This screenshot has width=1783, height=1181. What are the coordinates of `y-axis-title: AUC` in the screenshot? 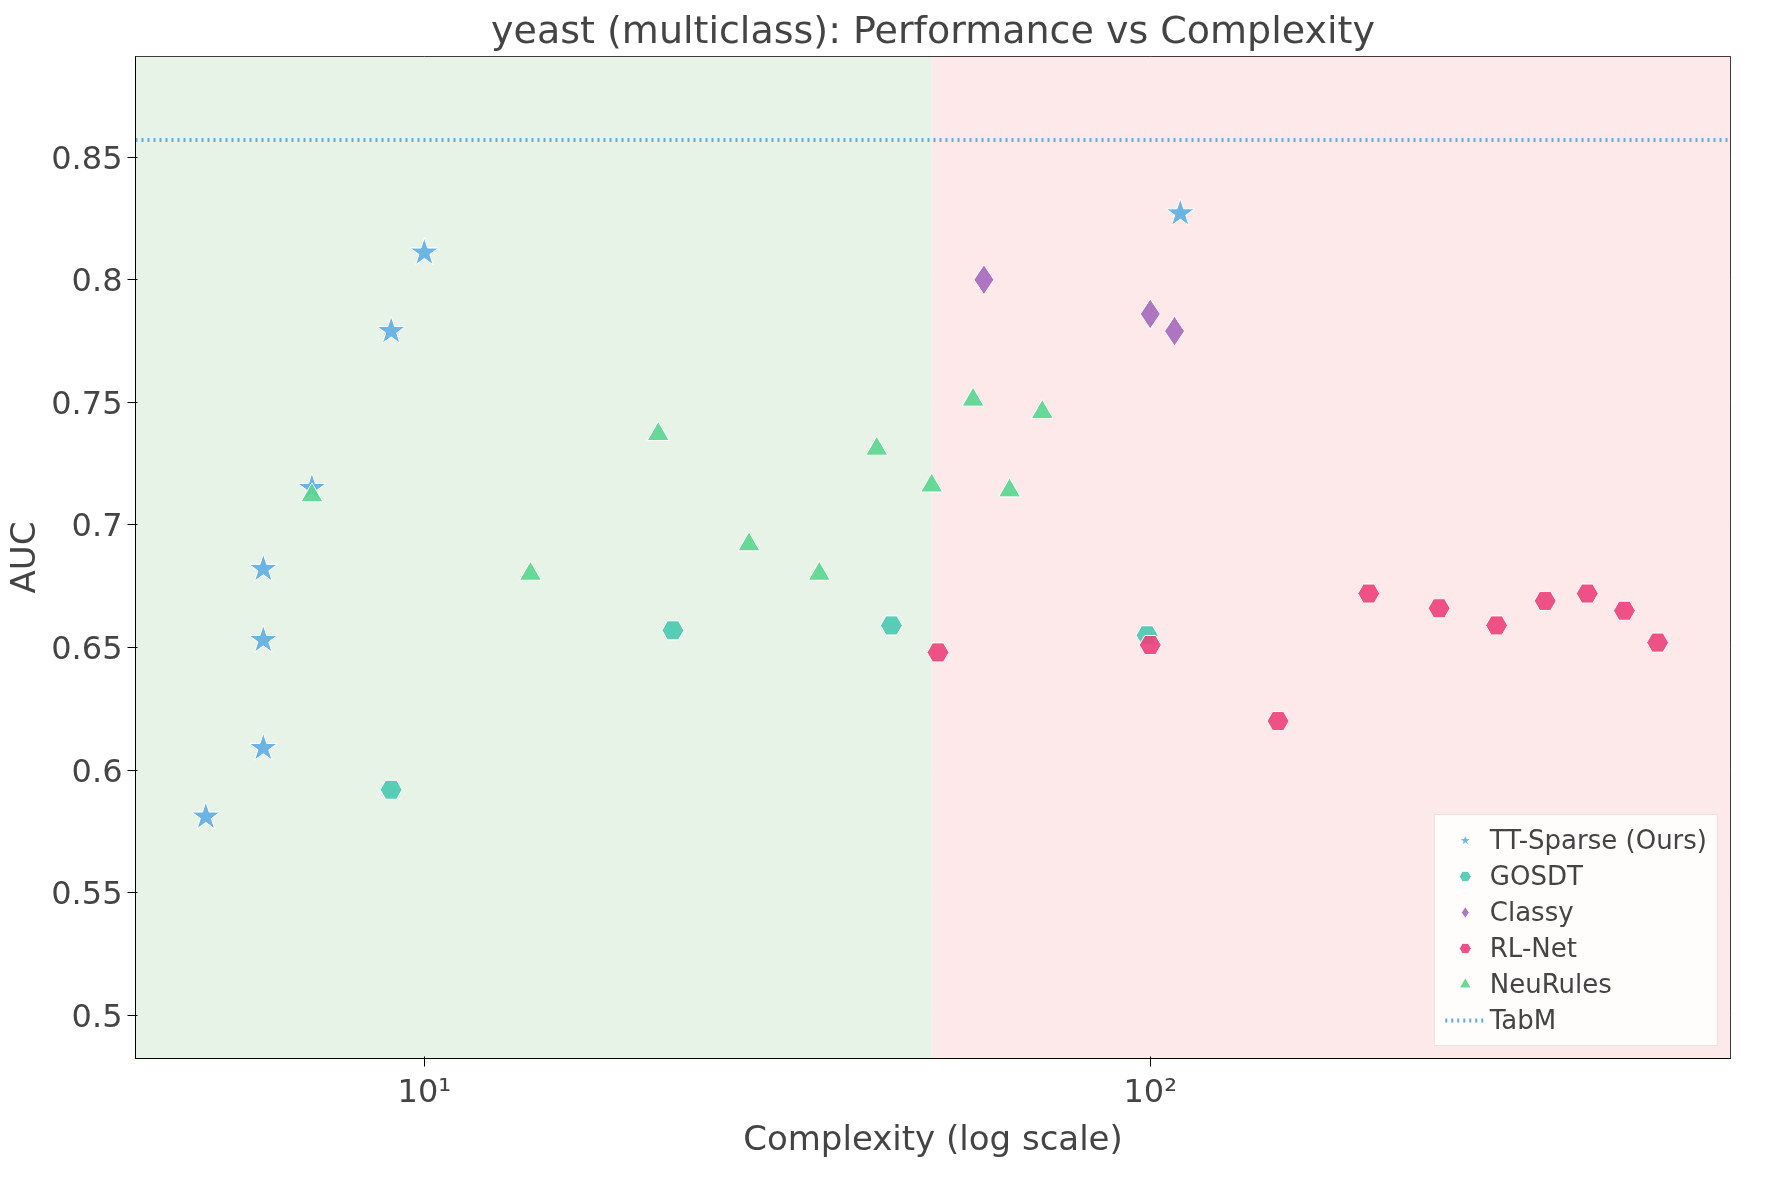 It's located at (23, 557).